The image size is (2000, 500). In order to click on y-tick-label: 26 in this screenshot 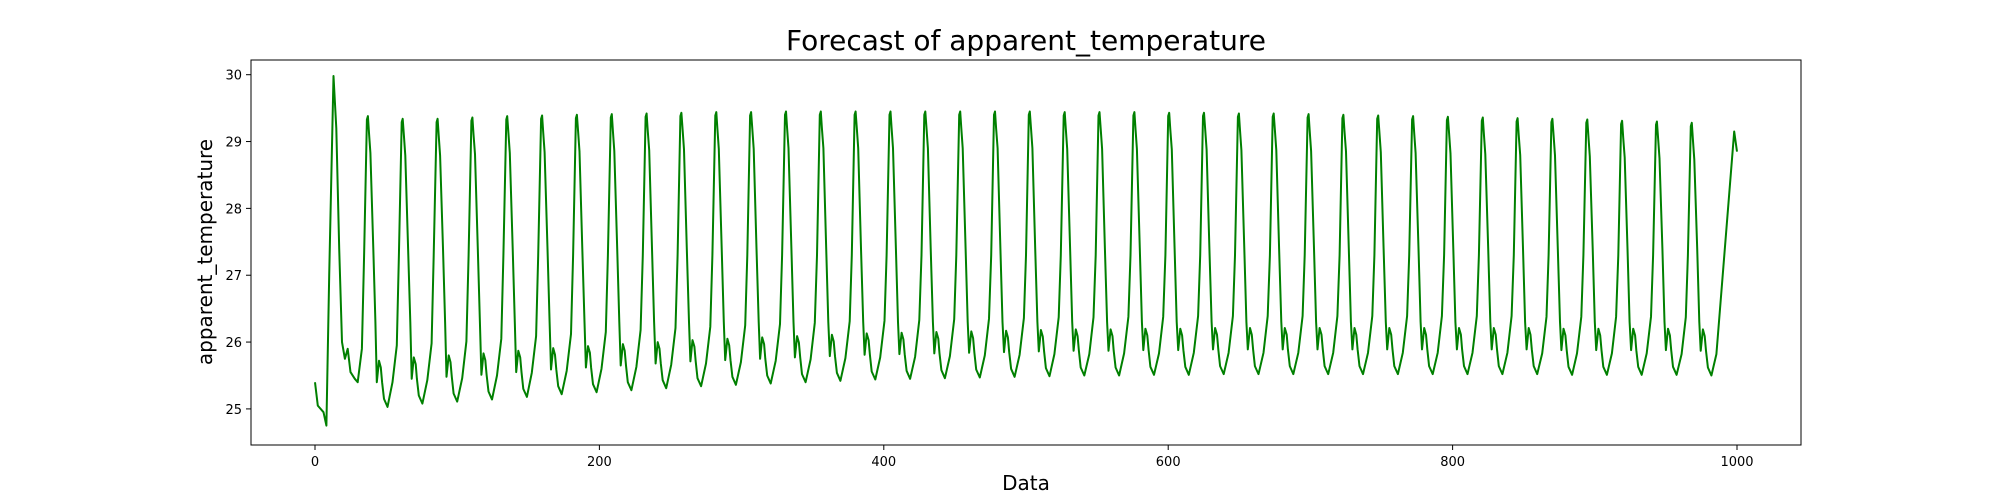, I will do `click(233, 343)`.